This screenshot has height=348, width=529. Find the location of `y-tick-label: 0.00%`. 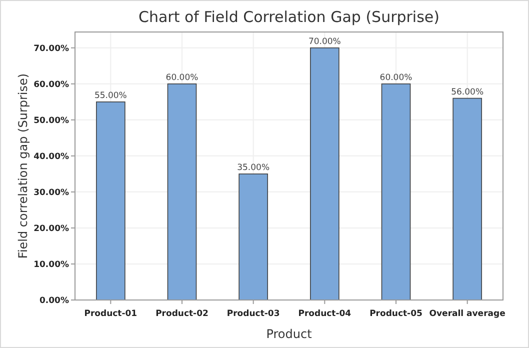

y-tick-label: 0.00% is located at coordinates (55, 301).